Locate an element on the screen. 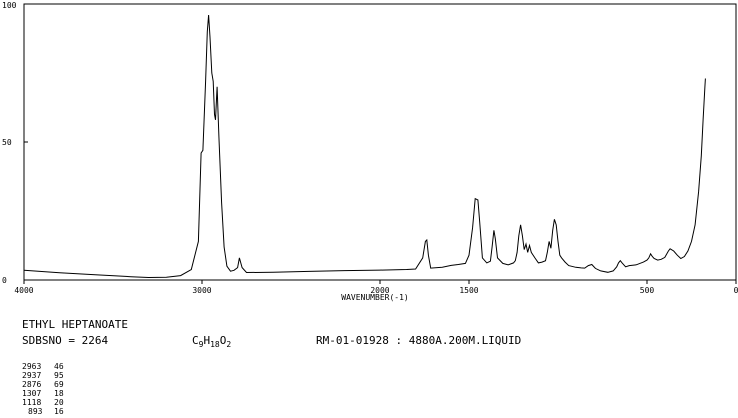 This screenshot has height=418, width=738. table-row: 2963 46 is located at coordinates (49, 366).